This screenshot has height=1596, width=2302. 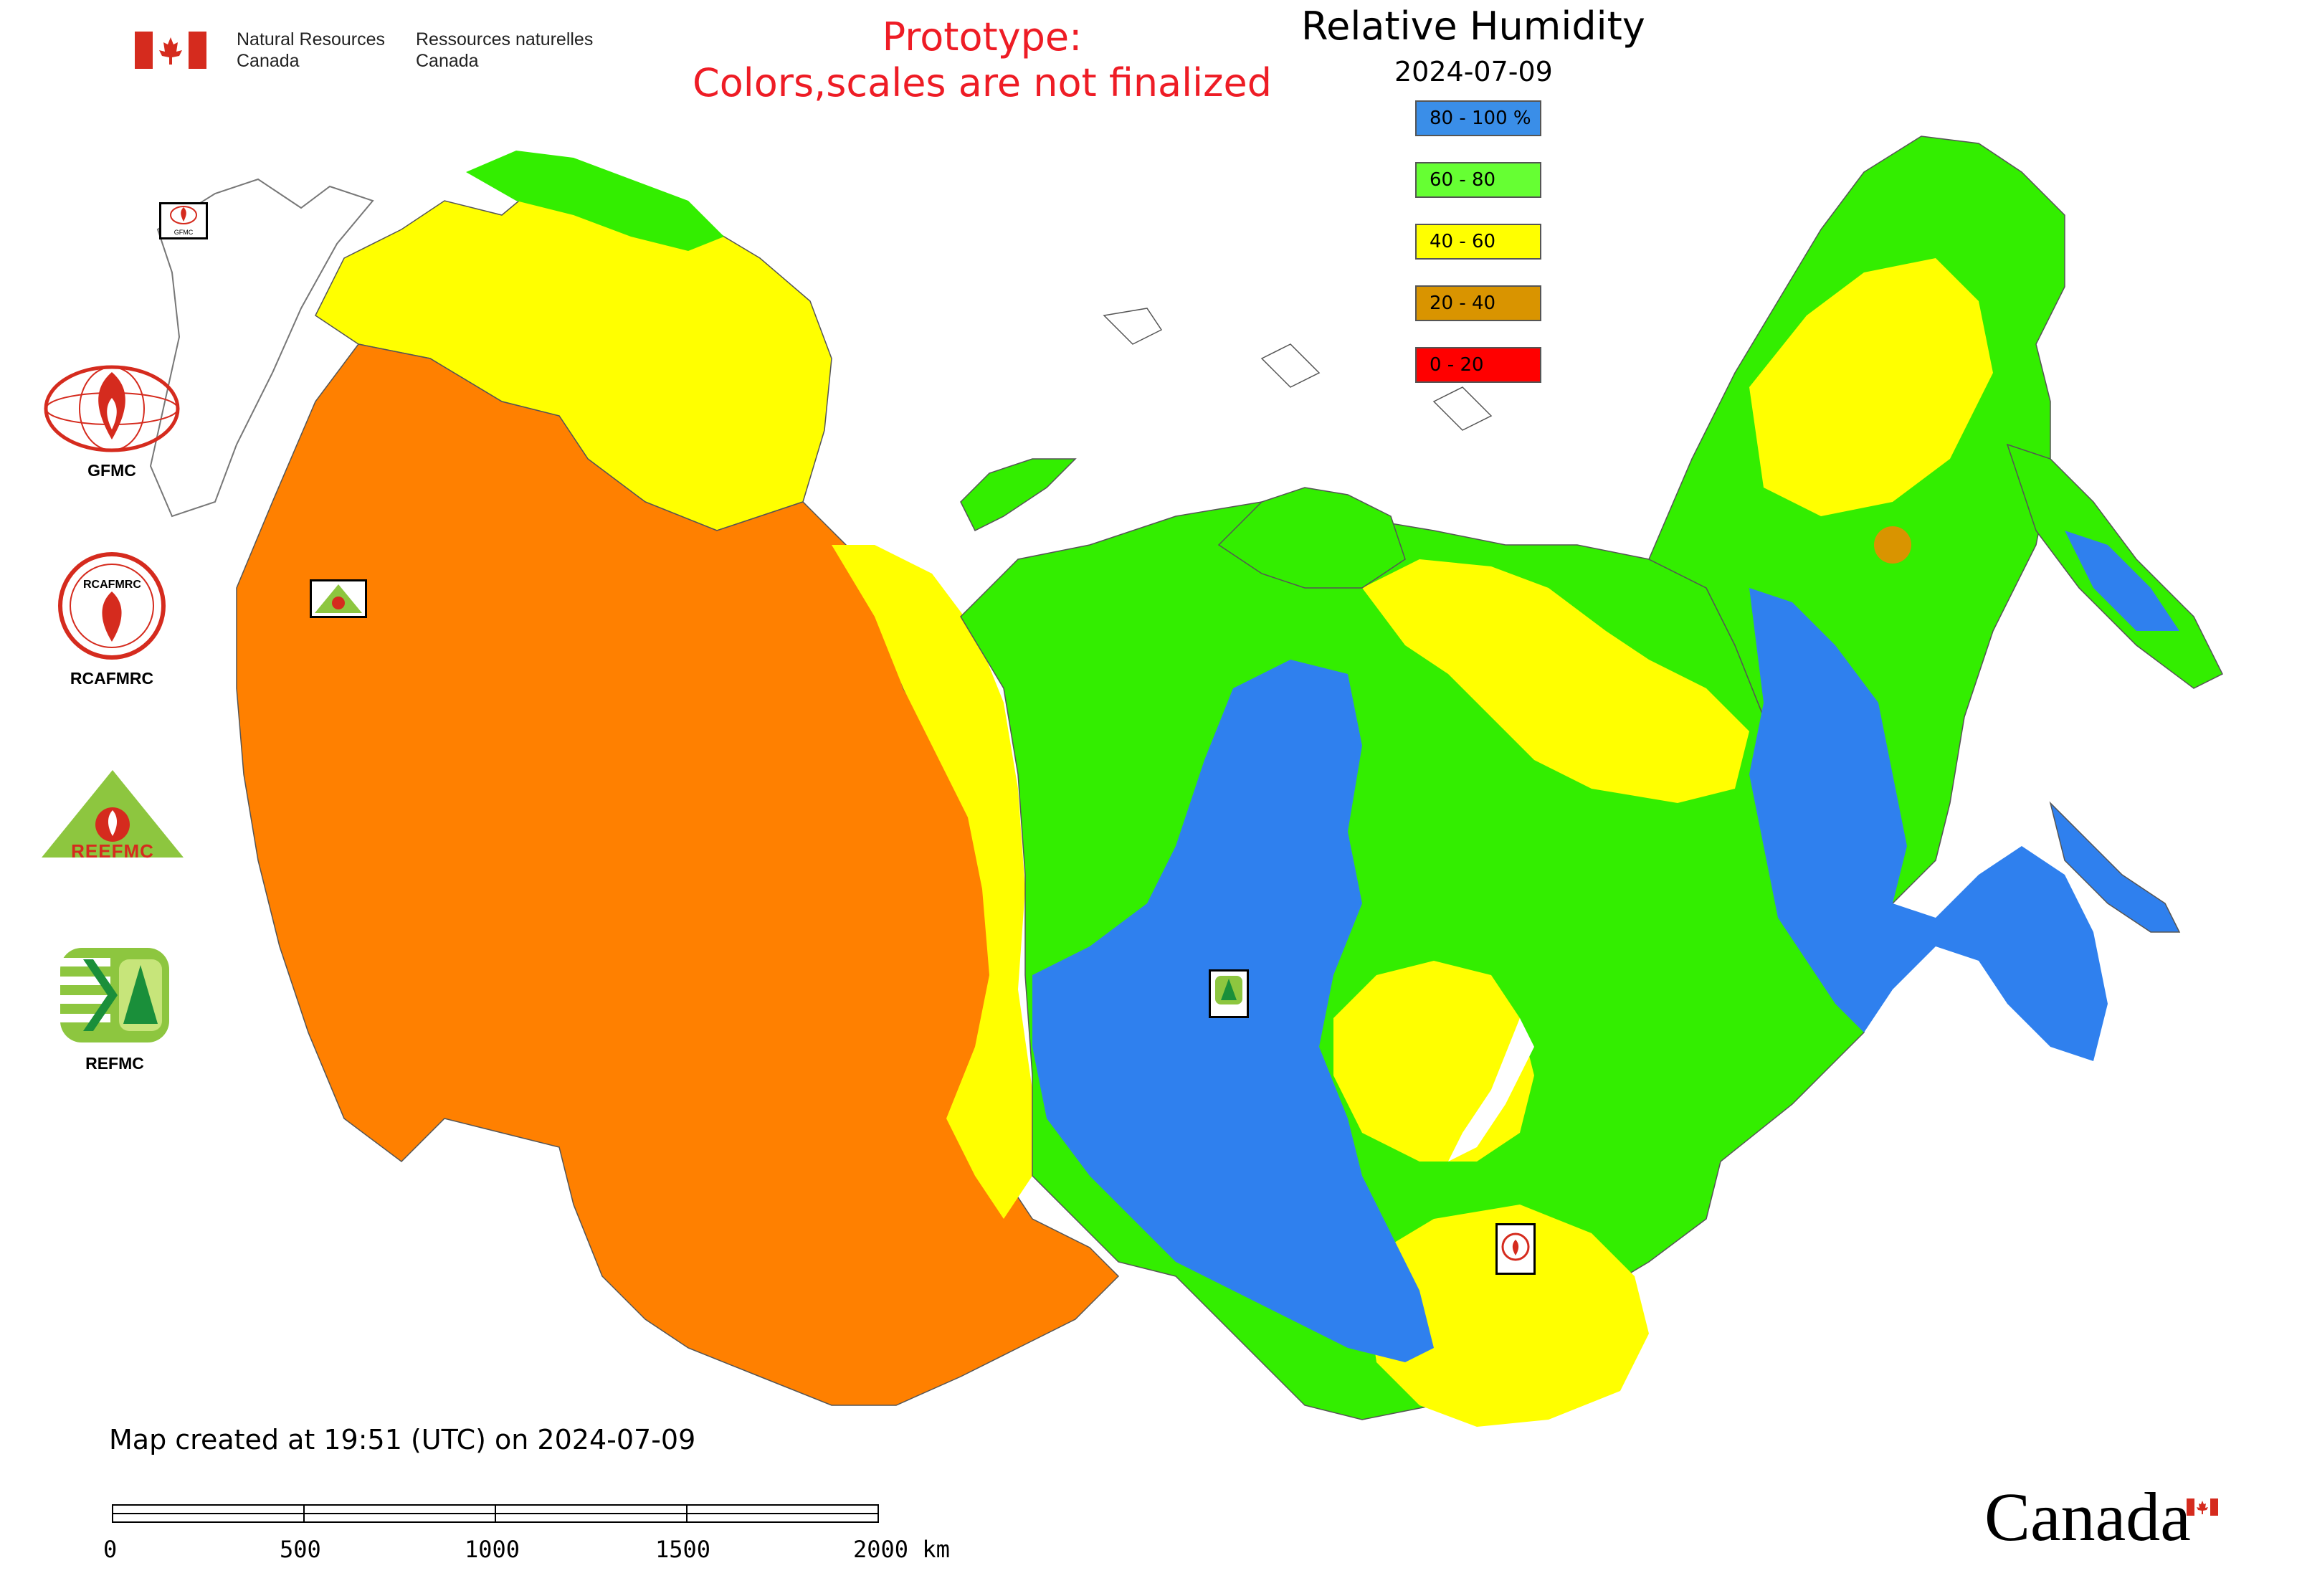 What do you see at coordinates (114, 1063) in the screenshot?
I see `refmc-label: REFMC` at bounding box center [114, 1063].